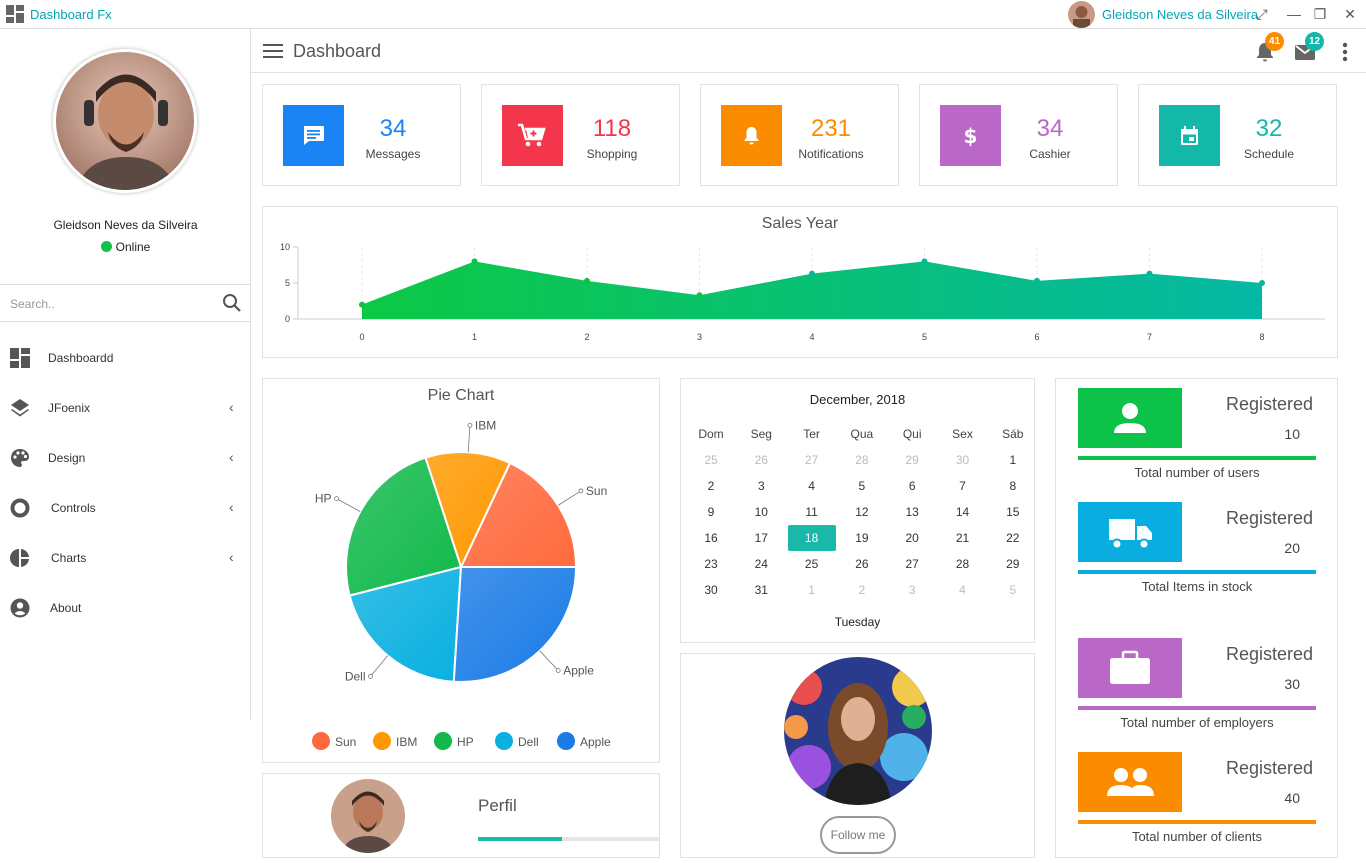 The image size is (1366, 863). Describe the element at coordinates (1237, 135) in the screenshot. I see `stat-card-schedule: 32 Schedule` at that location.